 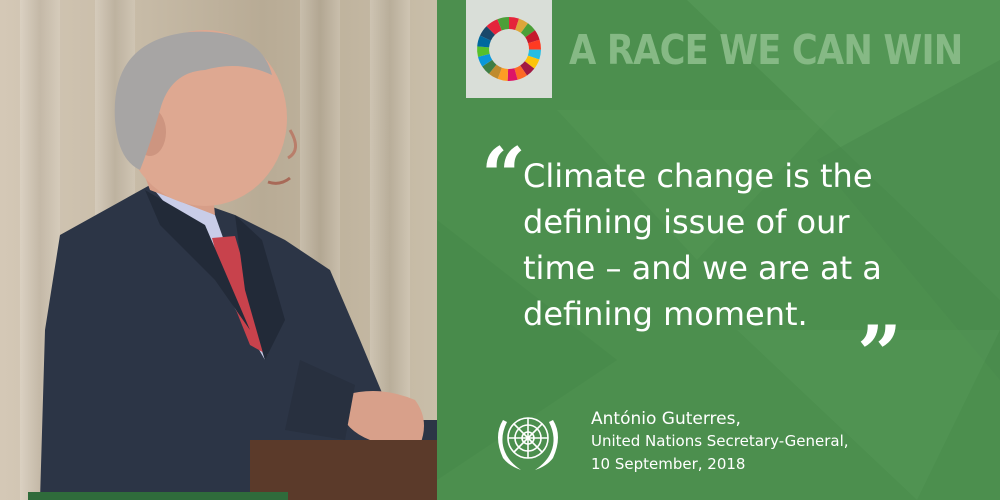 What do you see at coordinates (158, 496) in the screenshot?
I see `podium-edge` at bounding box center [158, 496].